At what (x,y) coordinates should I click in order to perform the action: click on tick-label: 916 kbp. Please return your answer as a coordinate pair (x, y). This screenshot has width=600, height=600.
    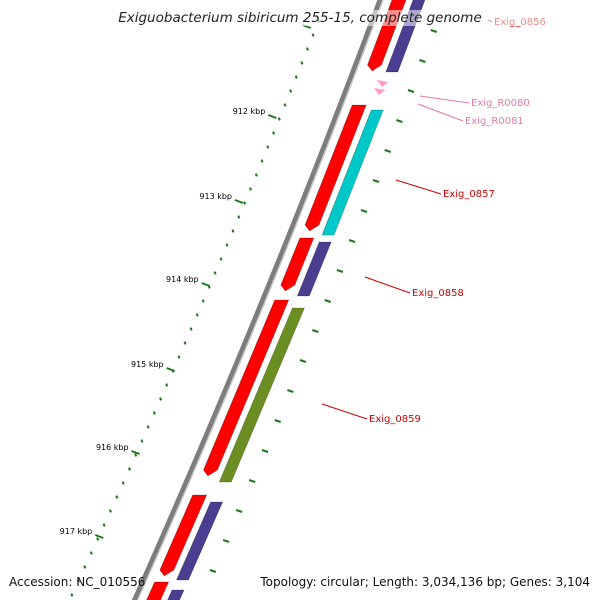
    Looking at the image, I should click on (112, 447).